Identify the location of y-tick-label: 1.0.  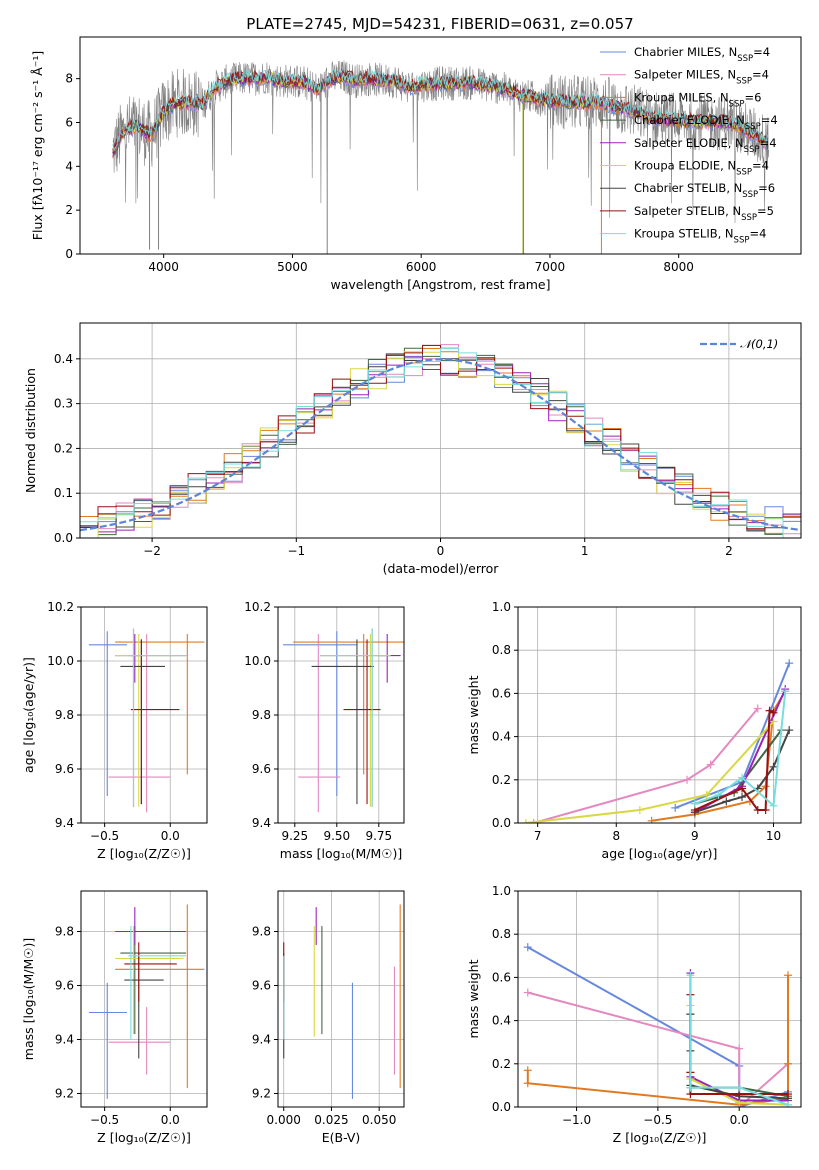
(501, 607).